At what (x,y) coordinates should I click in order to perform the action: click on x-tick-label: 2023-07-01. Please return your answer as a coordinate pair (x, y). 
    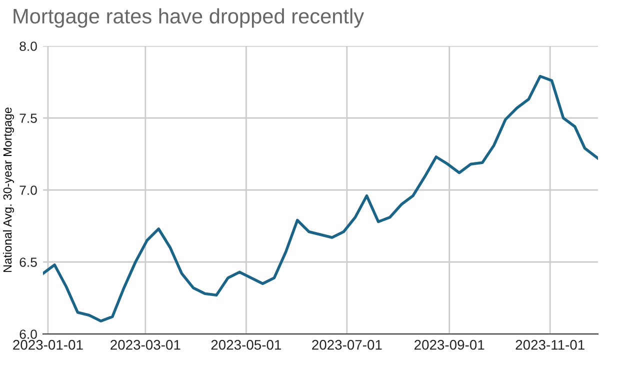
    Looking at the image, I should click on (347, 345).